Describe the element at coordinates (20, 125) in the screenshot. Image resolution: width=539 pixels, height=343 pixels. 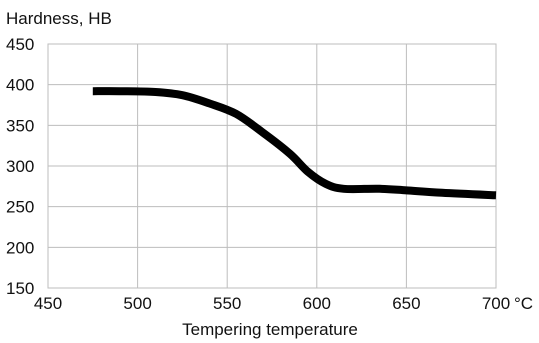
I see `y-tick-label: 350` at that location.